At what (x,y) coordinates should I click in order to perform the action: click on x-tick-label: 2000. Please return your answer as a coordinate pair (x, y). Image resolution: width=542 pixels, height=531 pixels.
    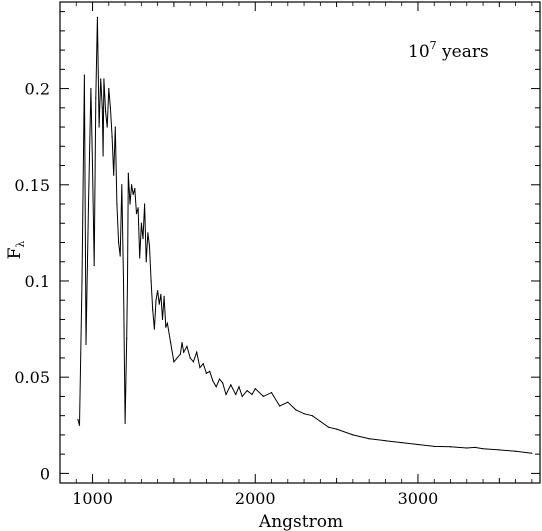
    Looking at the image, I should click on (255, 498).